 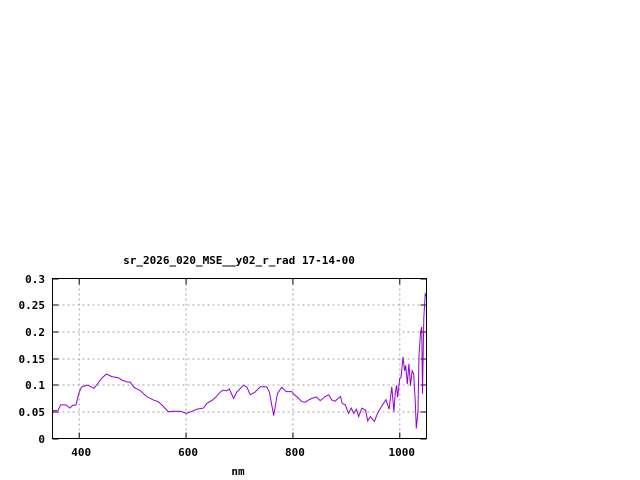 I want to click on x-tick-label: 1000, so click(x=402, y=452).